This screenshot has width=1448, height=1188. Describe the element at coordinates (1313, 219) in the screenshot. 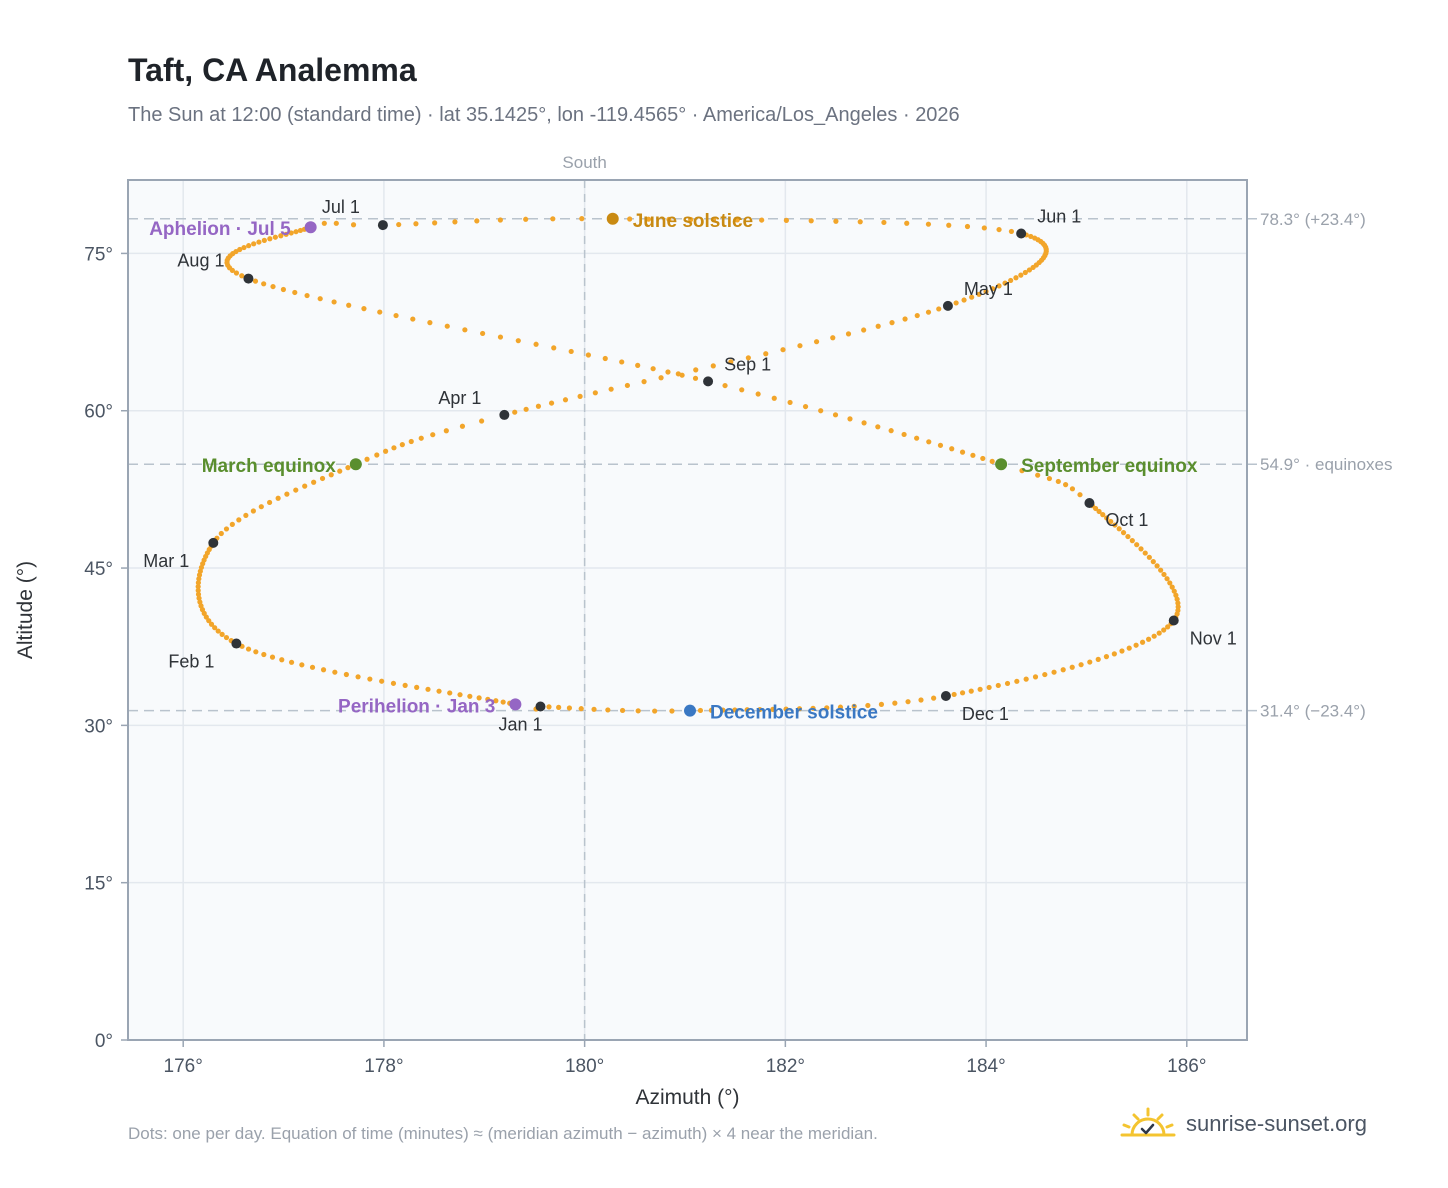

I see `reference-line-label: 78.3° (+23.4°)` at that location.